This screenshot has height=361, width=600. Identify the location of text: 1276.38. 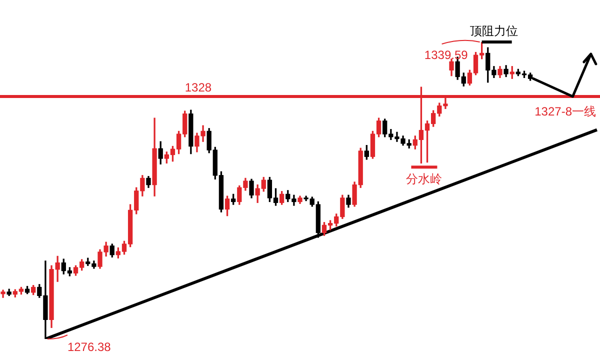
(89, 347).